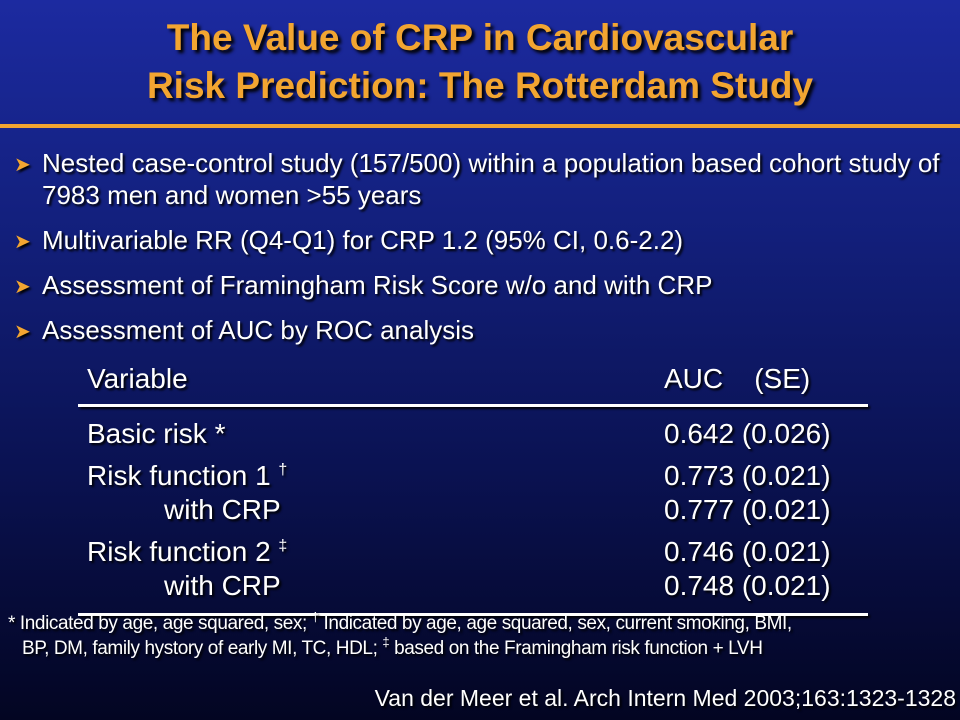 The height and width of the screenshot is (720, 960). Describe the element at coordinates (747, 433) in the screenshot. I see `row-value: 0.642 (0.026)` at that location.